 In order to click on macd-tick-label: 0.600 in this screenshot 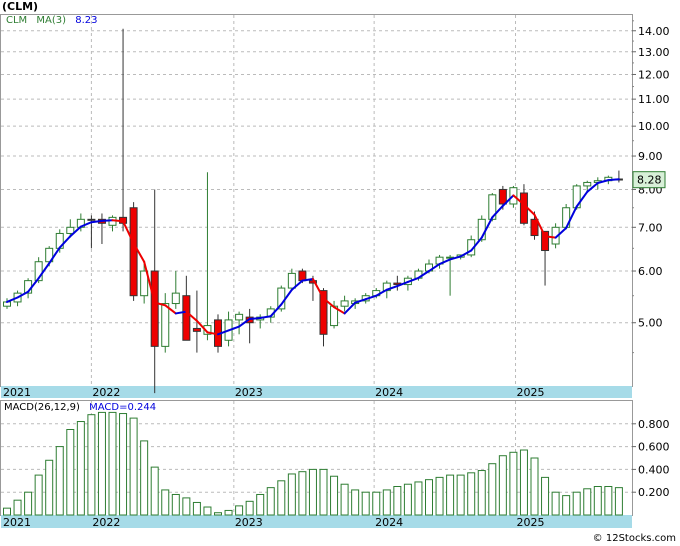, I will do `click(654, 447)`.